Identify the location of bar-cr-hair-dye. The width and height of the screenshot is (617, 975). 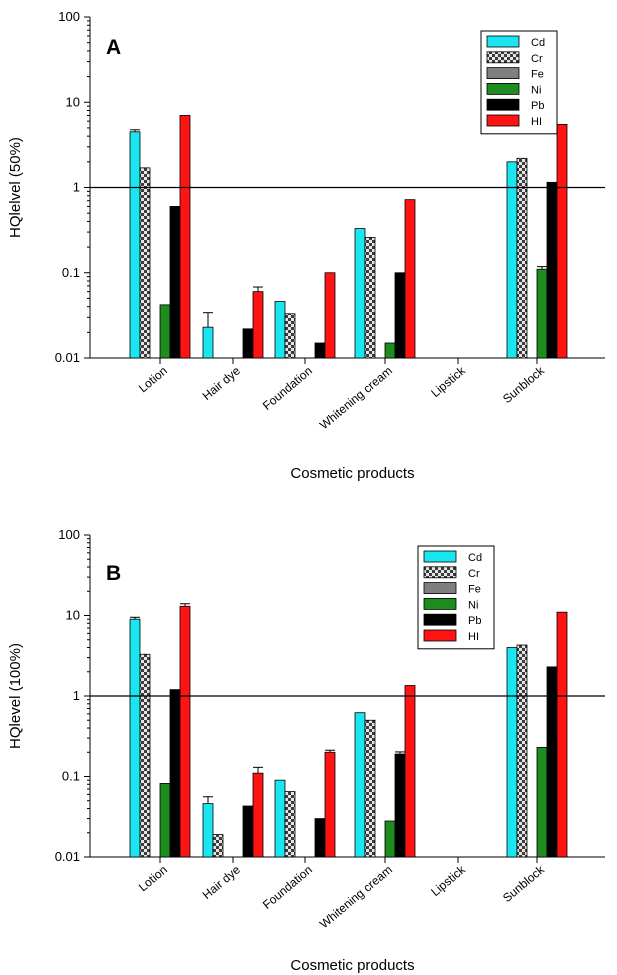
(218, 846).